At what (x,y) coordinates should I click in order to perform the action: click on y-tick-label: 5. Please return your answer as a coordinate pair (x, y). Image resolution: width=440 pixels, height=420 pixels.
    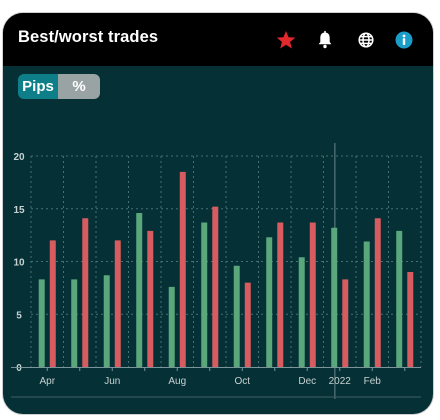
    Looking at the image, I should click on (19, 315).